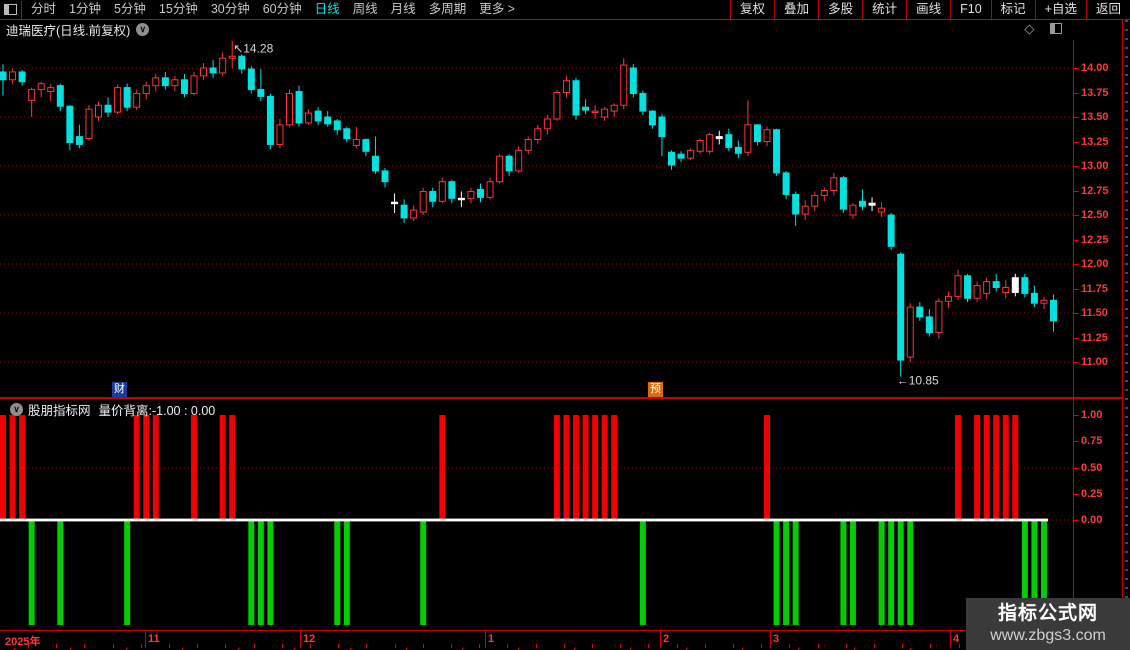 This screenshot has width=1130, height=650. Describe the element at coordinates (59, 411) in the screenshot. I see `indicator-site-label: 股朋指标网` at that location.